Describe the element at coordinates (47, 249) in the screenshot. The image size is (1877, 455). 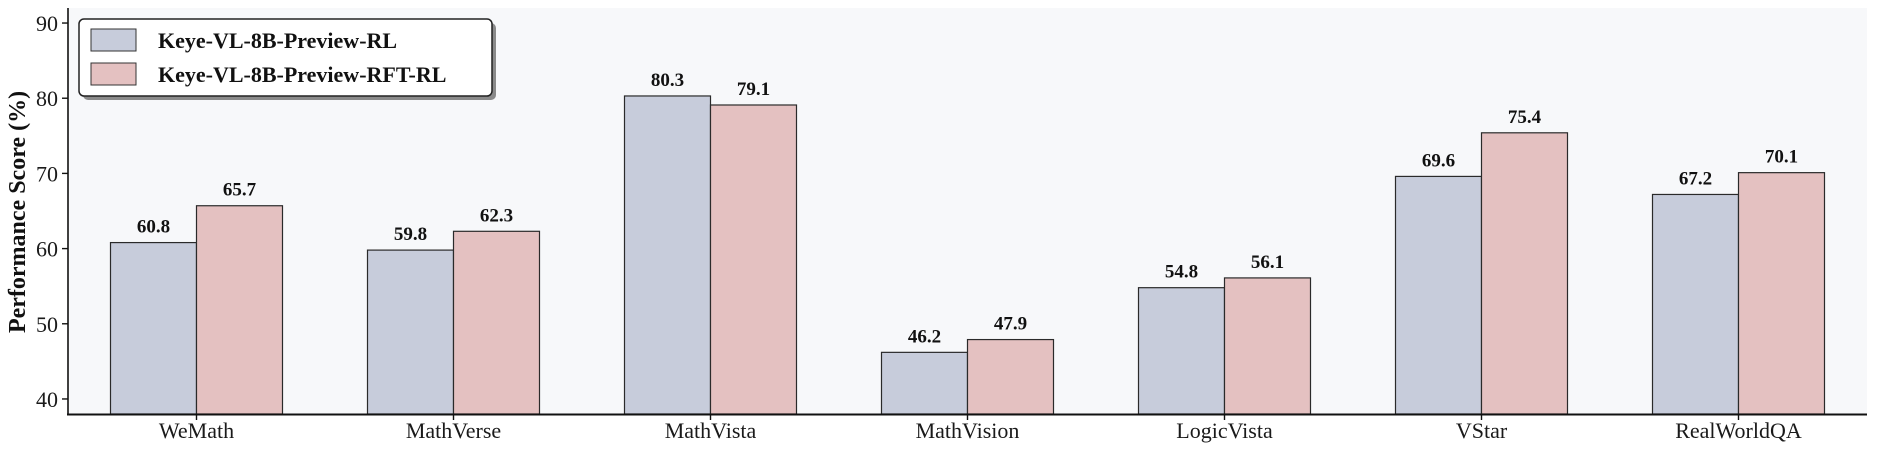
I see `y-tick-label: 60` at that location.